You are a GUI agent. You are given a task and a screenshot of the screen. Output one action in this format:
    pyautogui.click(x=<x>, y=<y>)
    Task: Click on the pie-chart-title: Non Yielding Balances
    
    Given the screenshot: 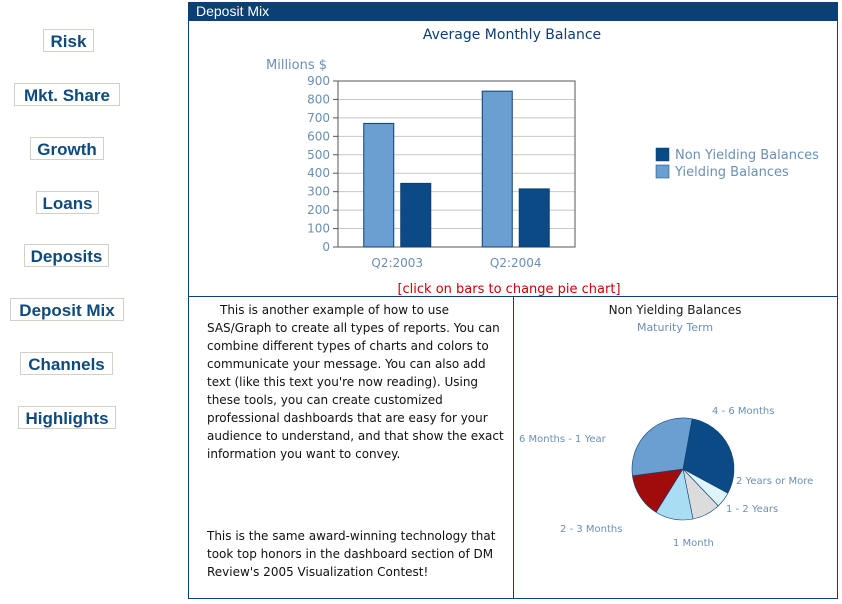 What is the action you would take?
    pyautogui.click(x=675, y=310)
    